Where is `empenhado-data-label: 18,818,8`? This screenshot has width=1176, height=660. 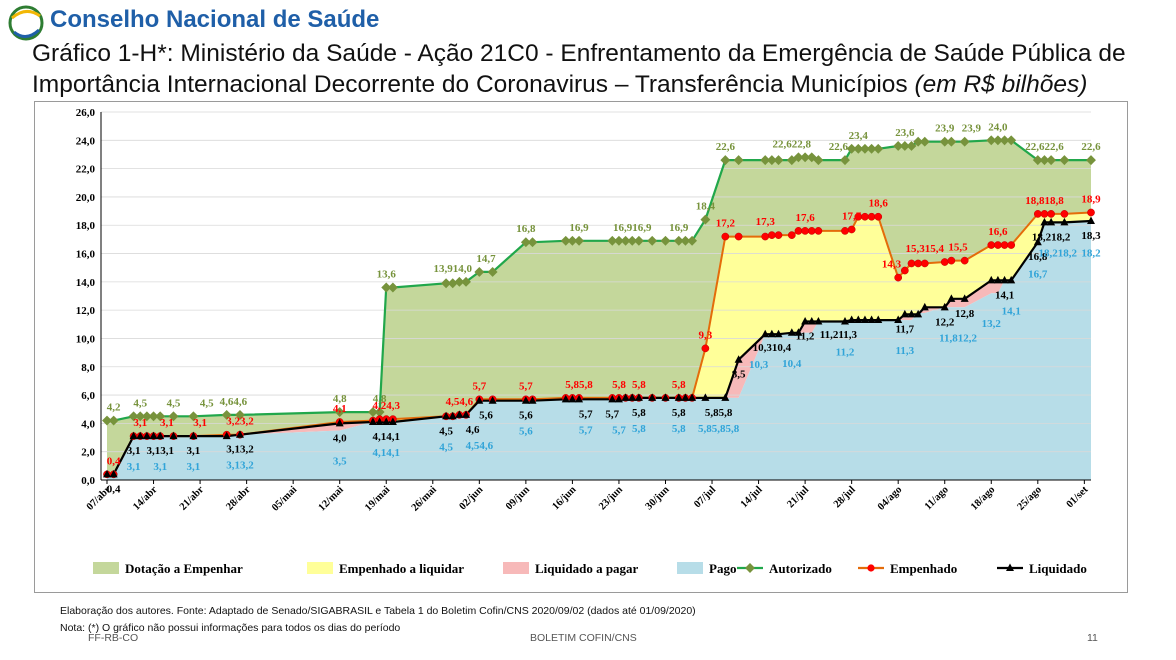
empenhado-data-label: 18,818,8 is located at coordinates (1044, 201).